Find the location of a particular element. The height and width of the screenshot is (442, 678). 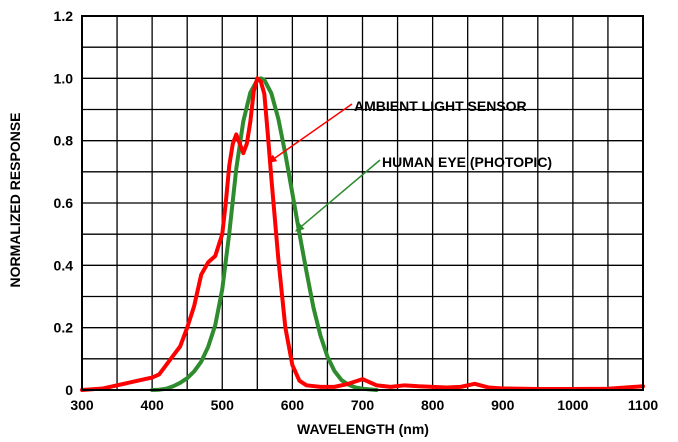

y-tick-label: 1.2 is located at coordinates (64, 16).